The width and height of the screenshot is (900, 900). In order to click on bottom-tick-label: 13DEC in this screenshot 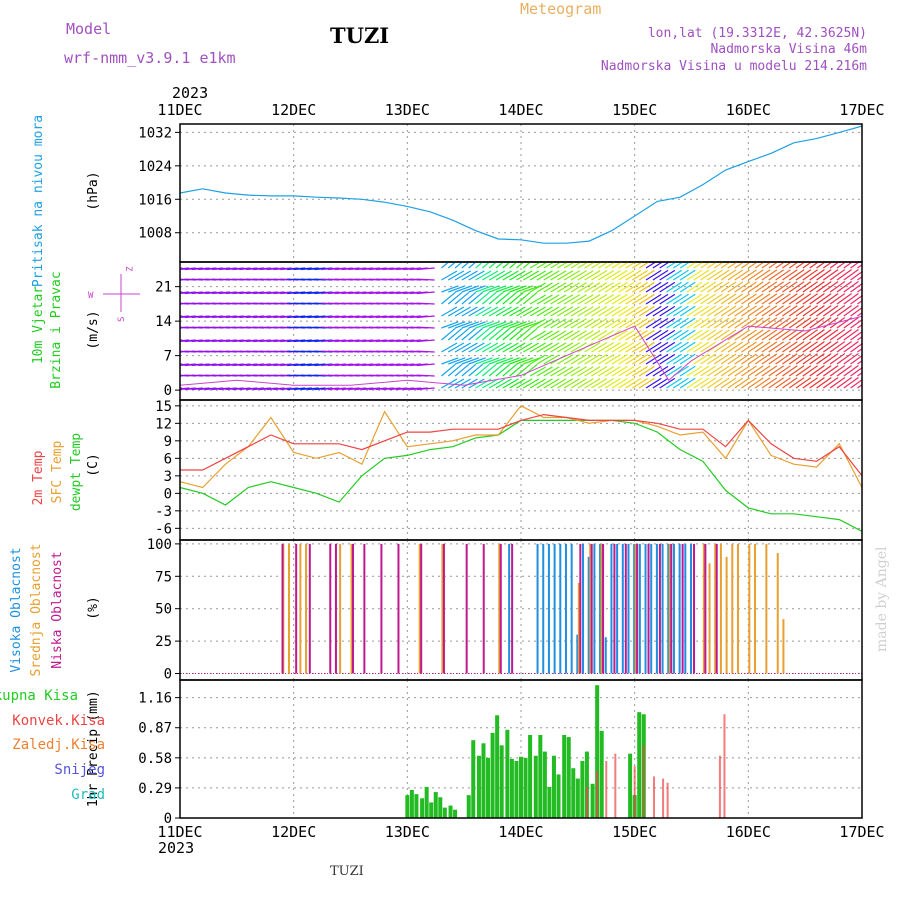, I will do `click(407, 832)`.